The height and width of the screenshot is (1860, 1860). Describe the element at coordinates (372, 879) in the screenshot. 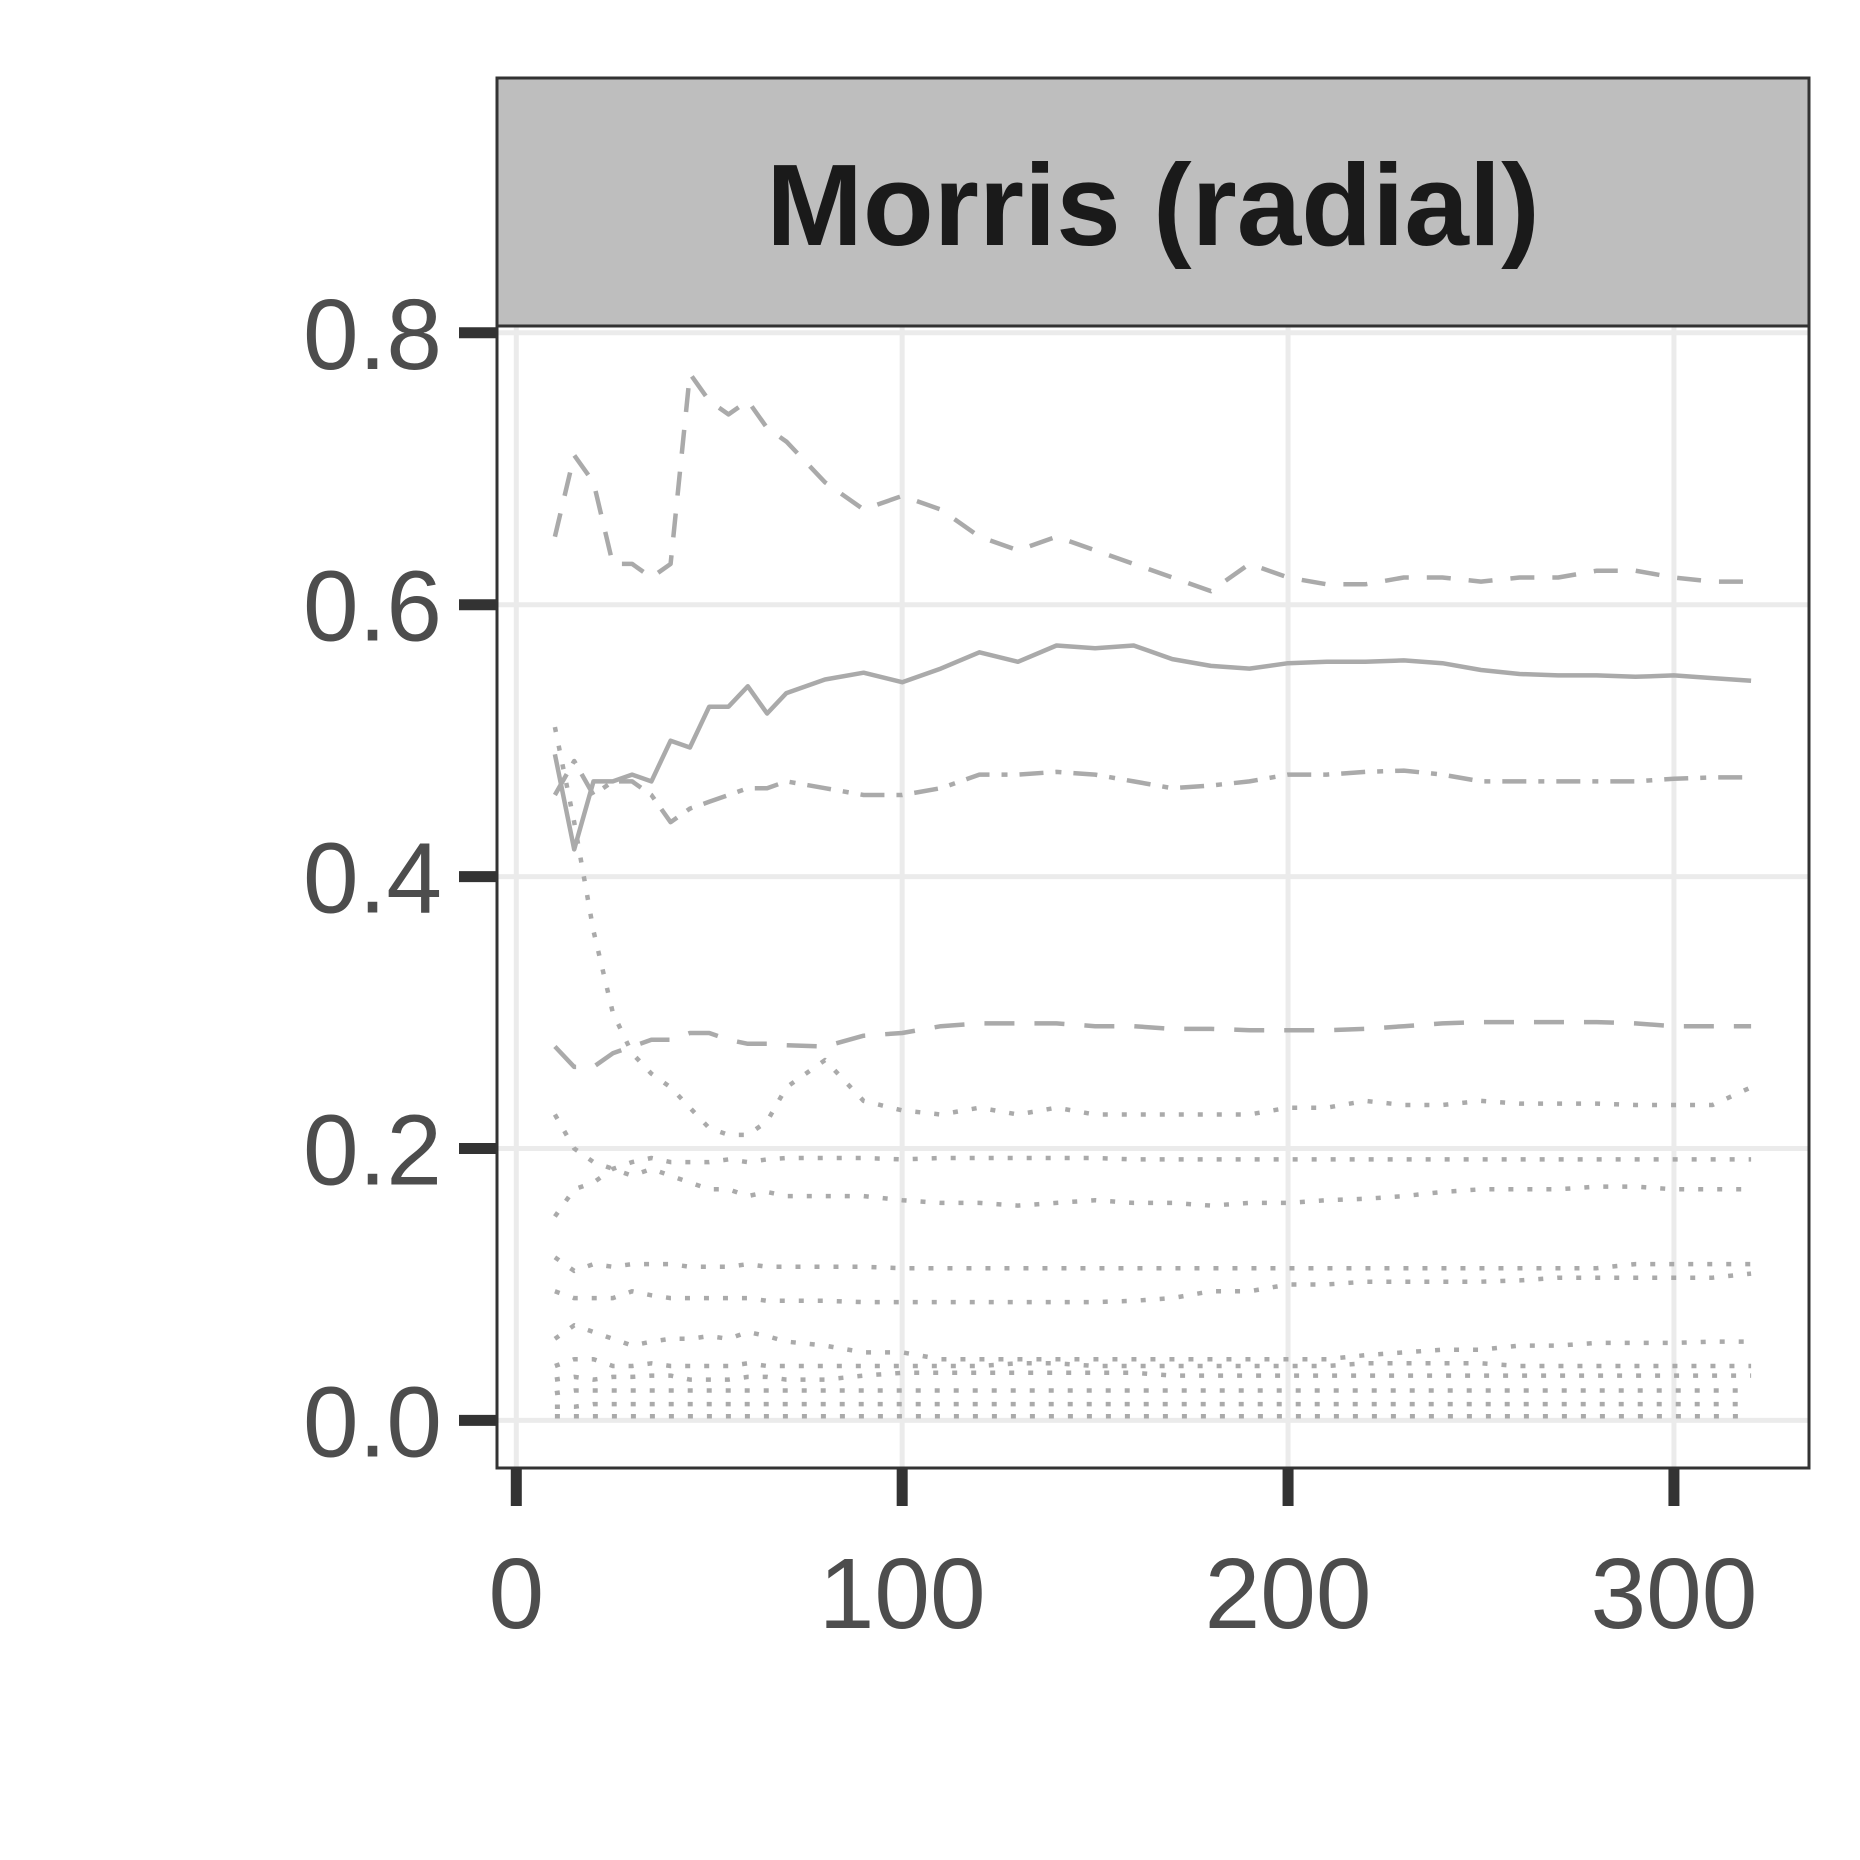

I see `y-tick-label-2: 0.4` at that location.